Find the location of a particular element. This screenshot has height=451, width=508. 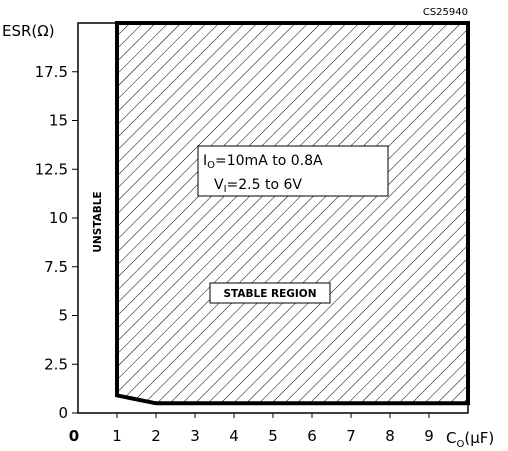

figure-code: CS25940 is located at coordinates (445, 12).